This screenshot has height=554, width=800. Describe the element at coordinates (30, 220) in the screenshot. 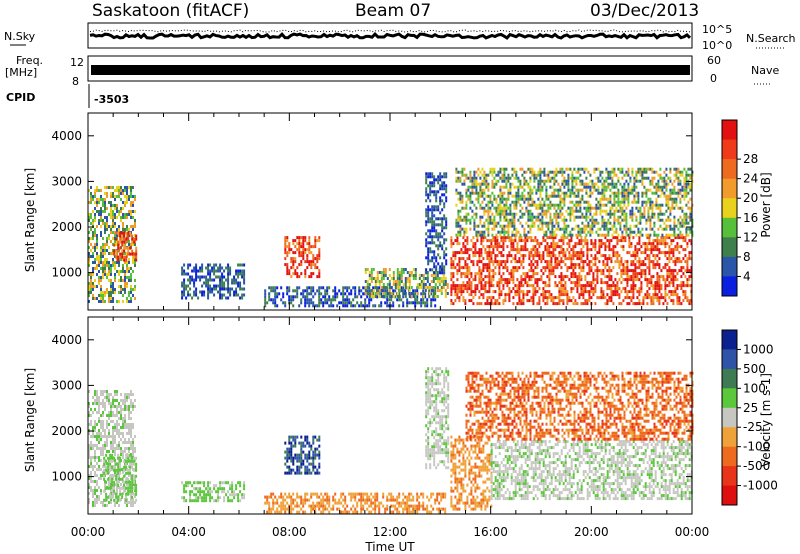

I see `power-y-label: Slant Range [km]` at that location.